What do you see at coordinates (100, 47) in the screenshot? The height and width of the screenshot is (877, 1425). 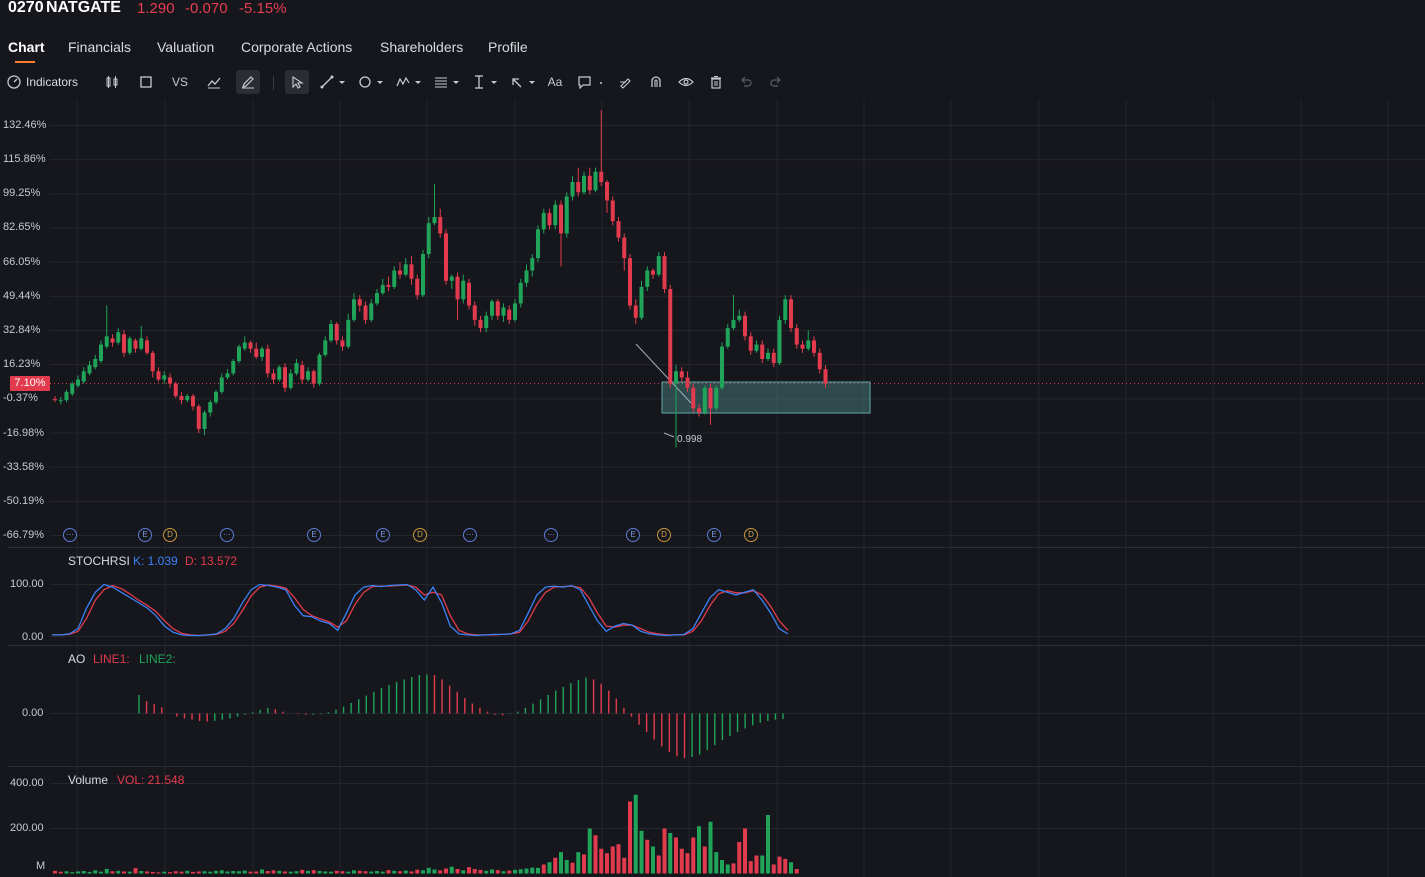 I see `tab-financials: Financials` at bounding box center [100, 47].